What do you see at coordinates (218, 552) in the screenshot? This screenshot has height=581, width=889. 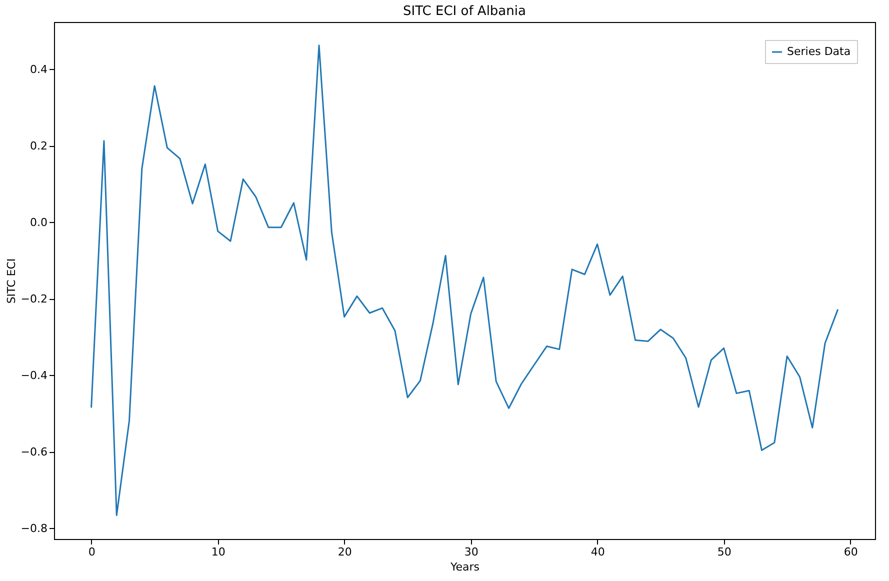 I see `x-tick-label: 10` at bounding box center [218, 552].